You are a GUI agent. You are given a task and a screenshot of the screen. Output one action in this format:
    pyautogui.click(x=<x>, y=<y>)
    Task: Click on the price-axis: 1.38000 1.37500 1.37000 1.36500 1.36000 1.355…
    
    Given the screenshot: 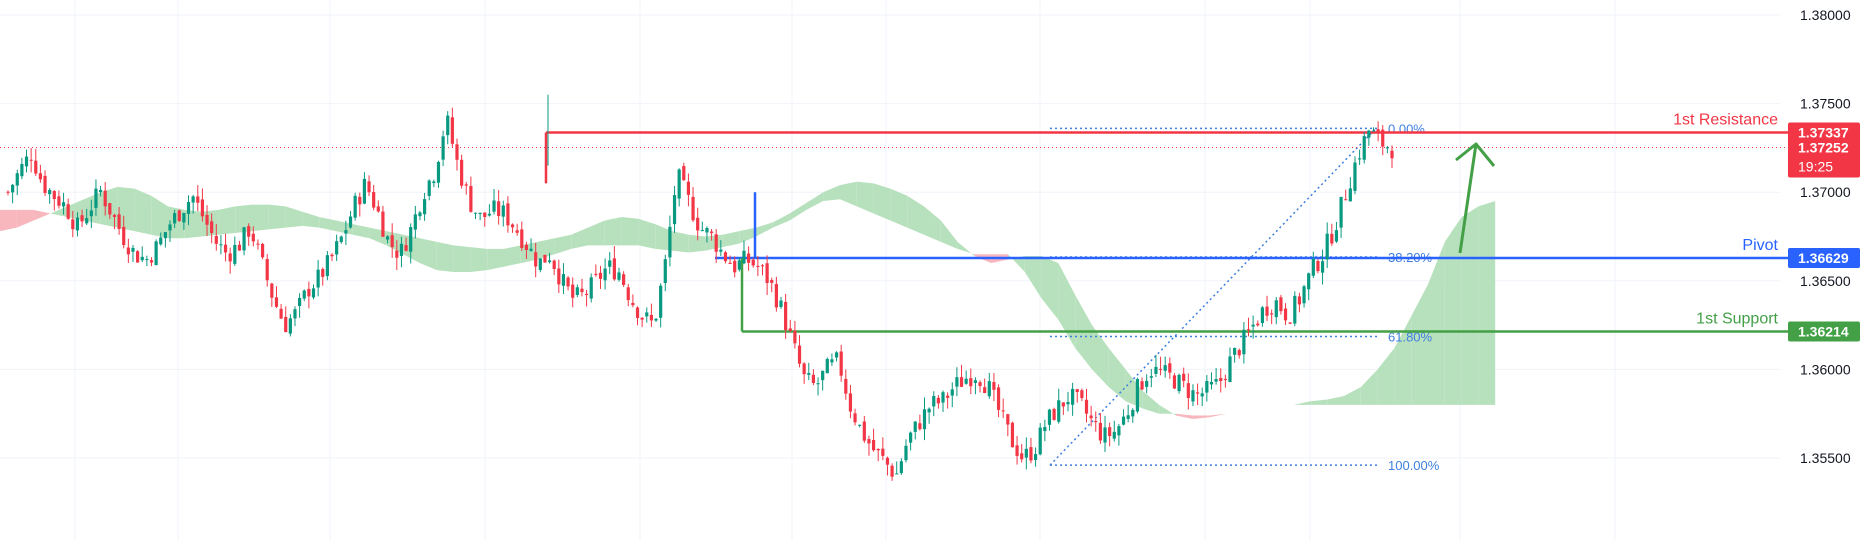 What is the action you would take?
    pyautogui.click(x=1820, y=270)
    